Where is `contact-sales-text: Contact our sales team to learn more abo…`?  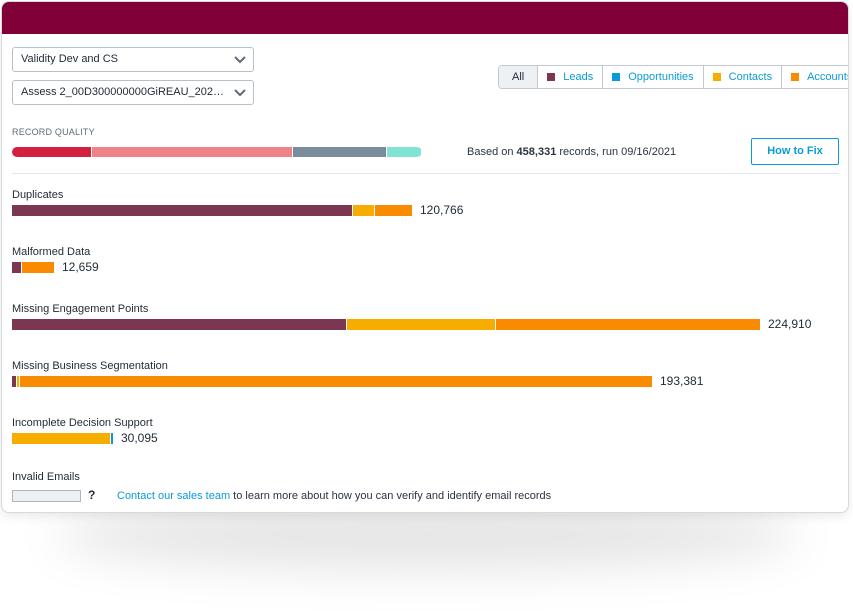 contact-sales-text: Contact our sales team to learn more abo… is located at coordinates (334, 496).